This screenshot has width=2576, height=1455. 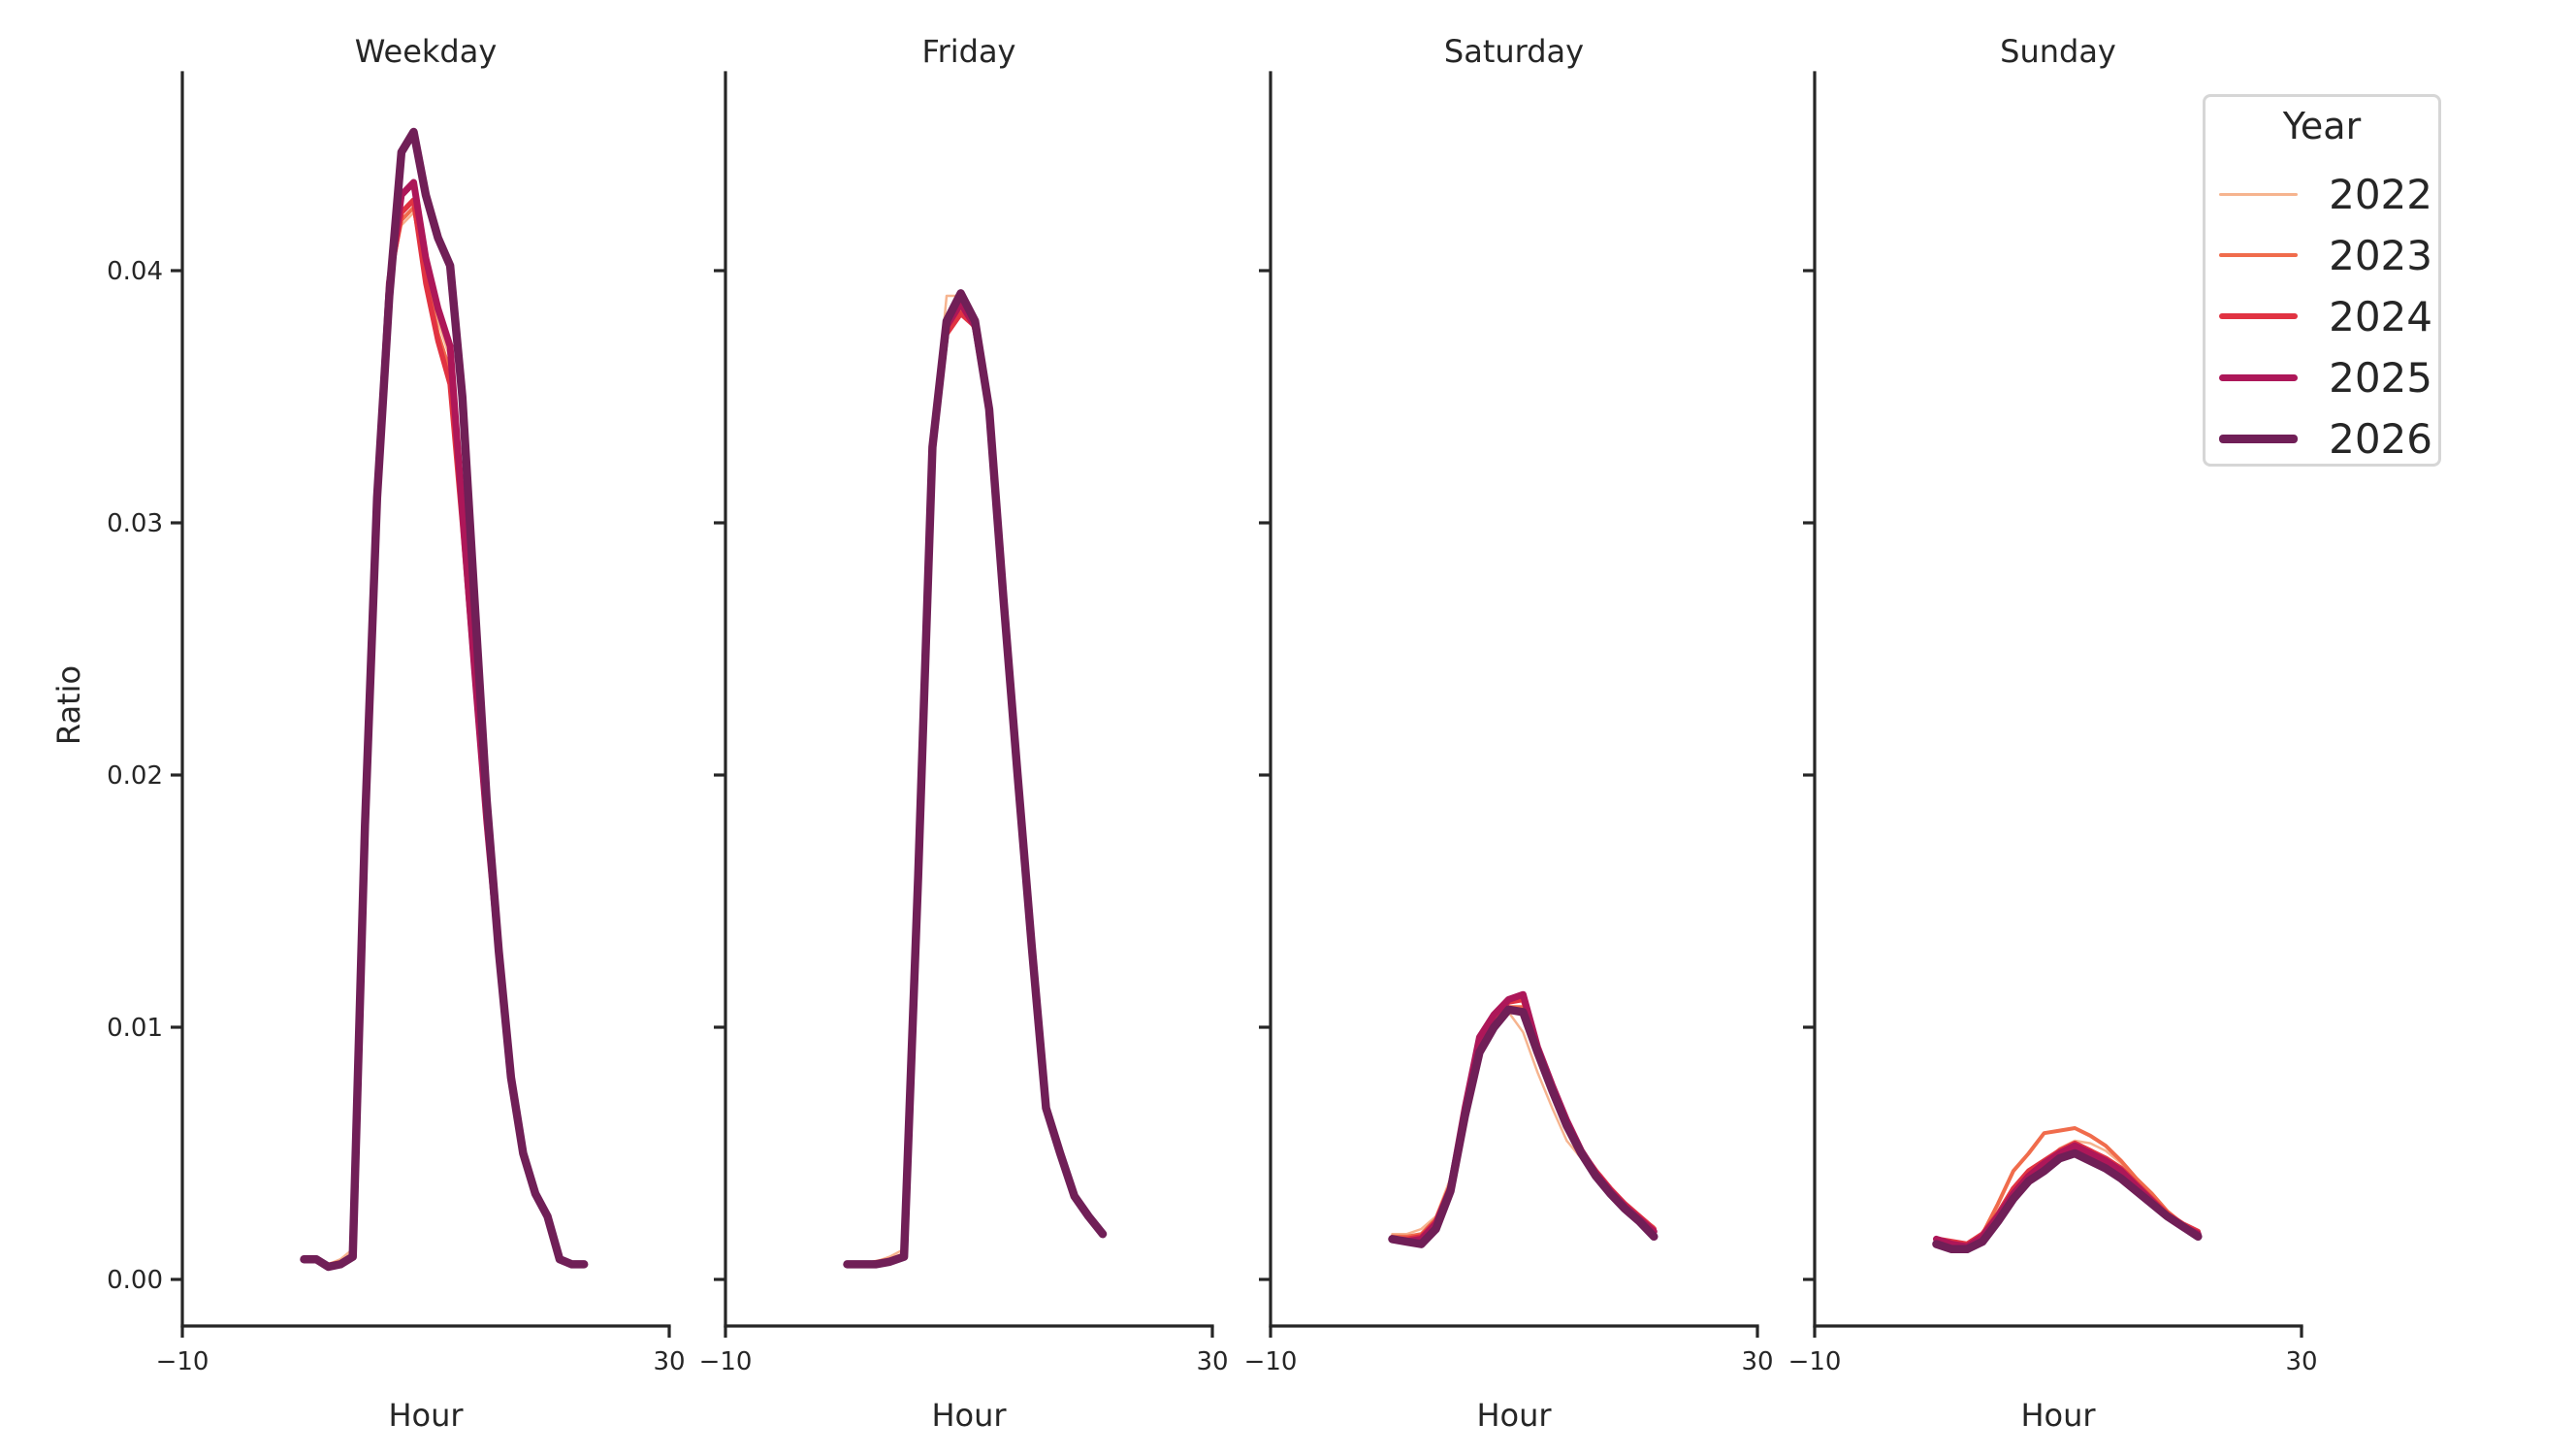 I want to click on series-line-2023, so click(x=975, y=787).